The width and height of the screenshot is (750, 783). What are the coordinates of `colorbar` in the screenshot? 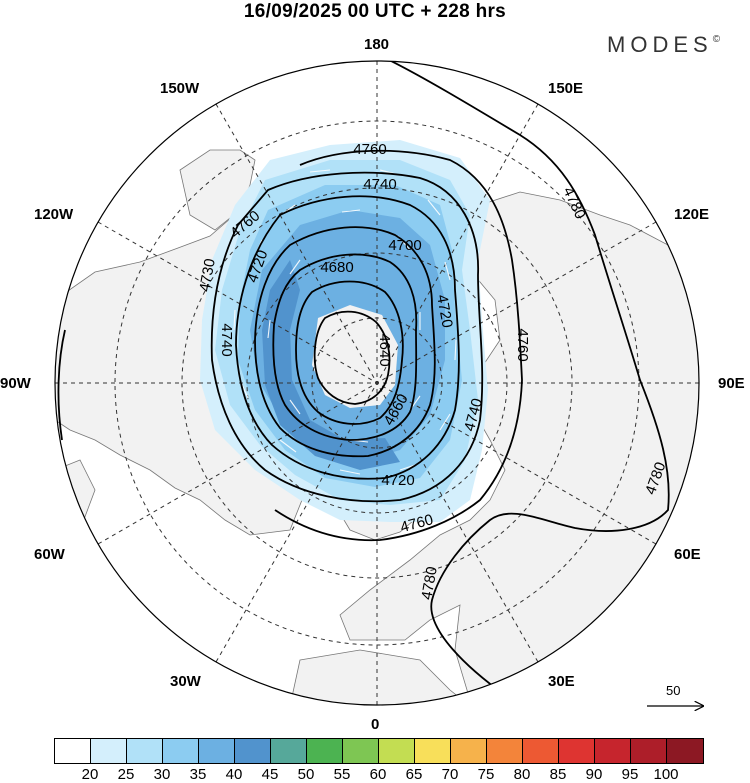 It's located at (379, 751).